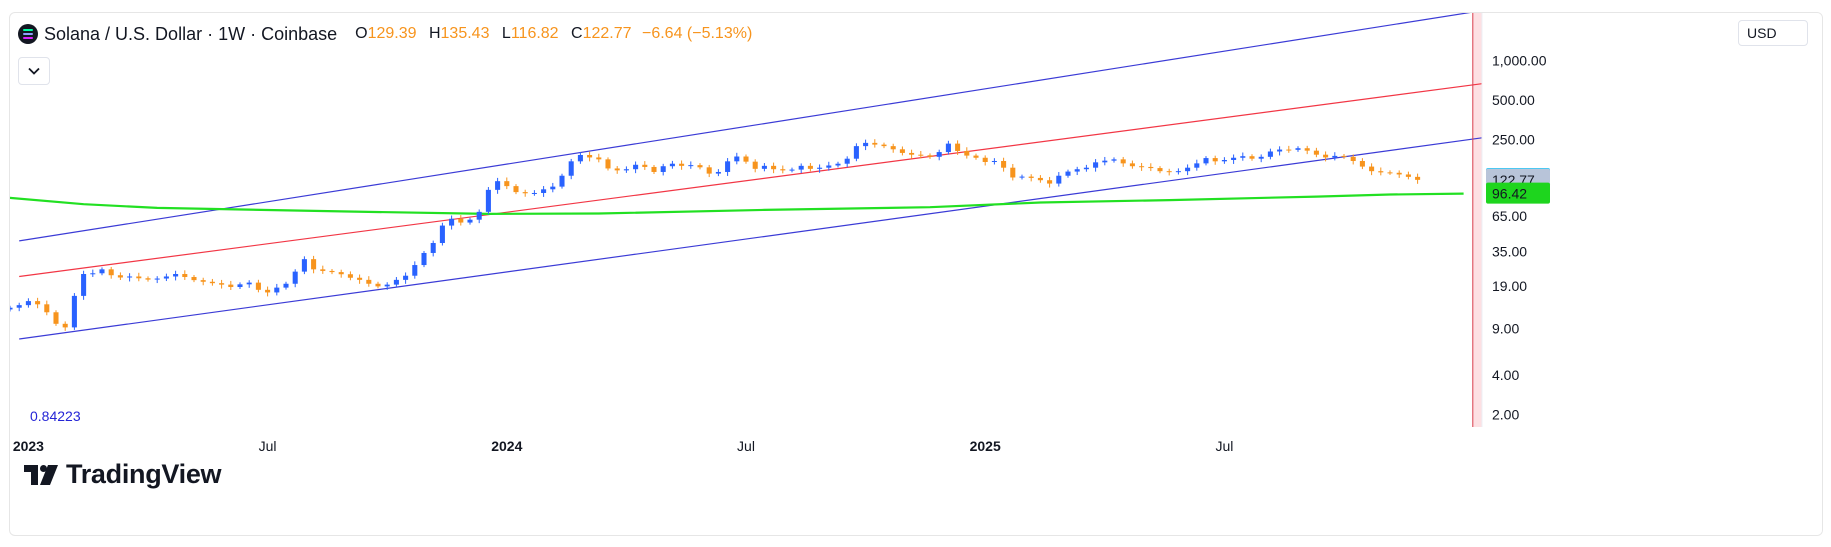 The width and height of the screenshot is (1831, 547). I want to click on low-price-marker: 0.84223, so click(55, 416).